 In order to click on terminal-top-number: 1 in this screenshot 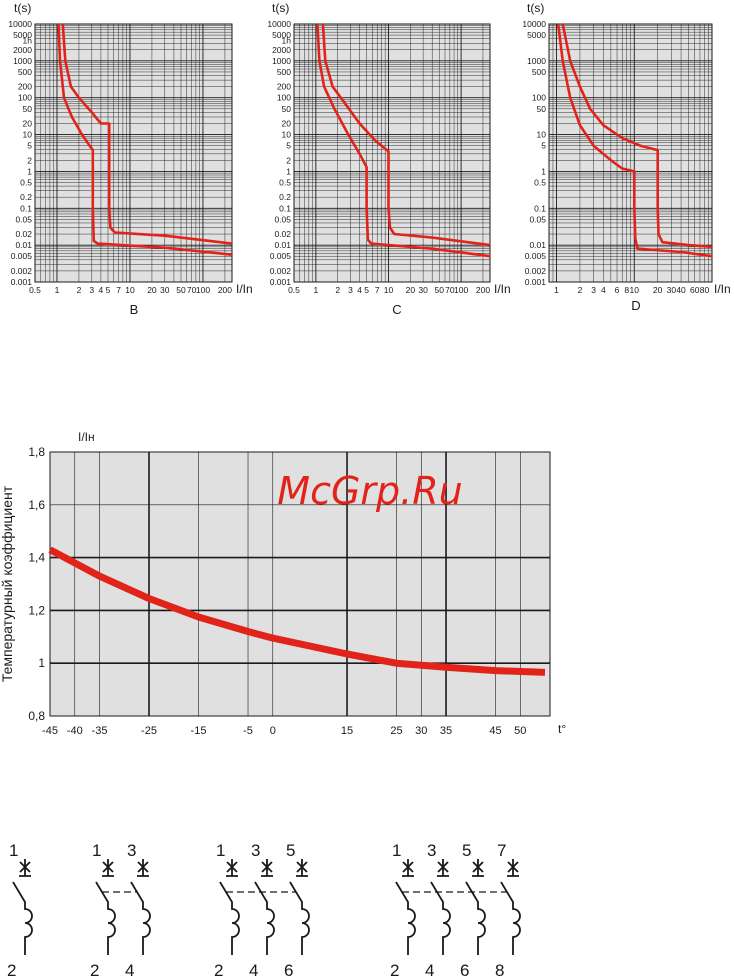, I will do `click(220, 850)`.